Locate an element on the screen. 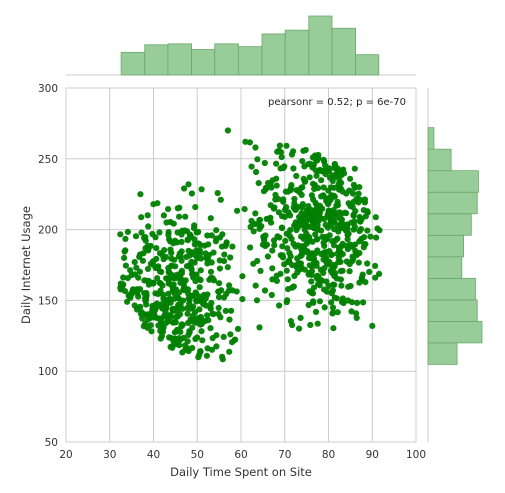  x-tick-label: 30 is located at coordinates (109, 455).